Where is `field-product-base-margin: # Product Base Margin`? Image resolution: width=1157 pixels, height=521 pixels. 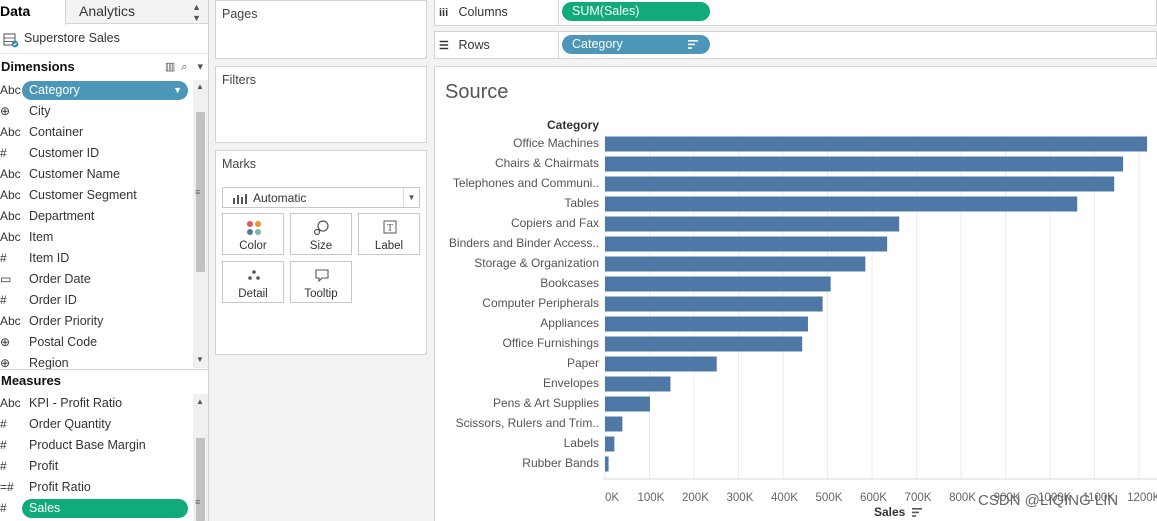
field-product-base-margin: # Product Base Margin is located at coordinates (96, 445).